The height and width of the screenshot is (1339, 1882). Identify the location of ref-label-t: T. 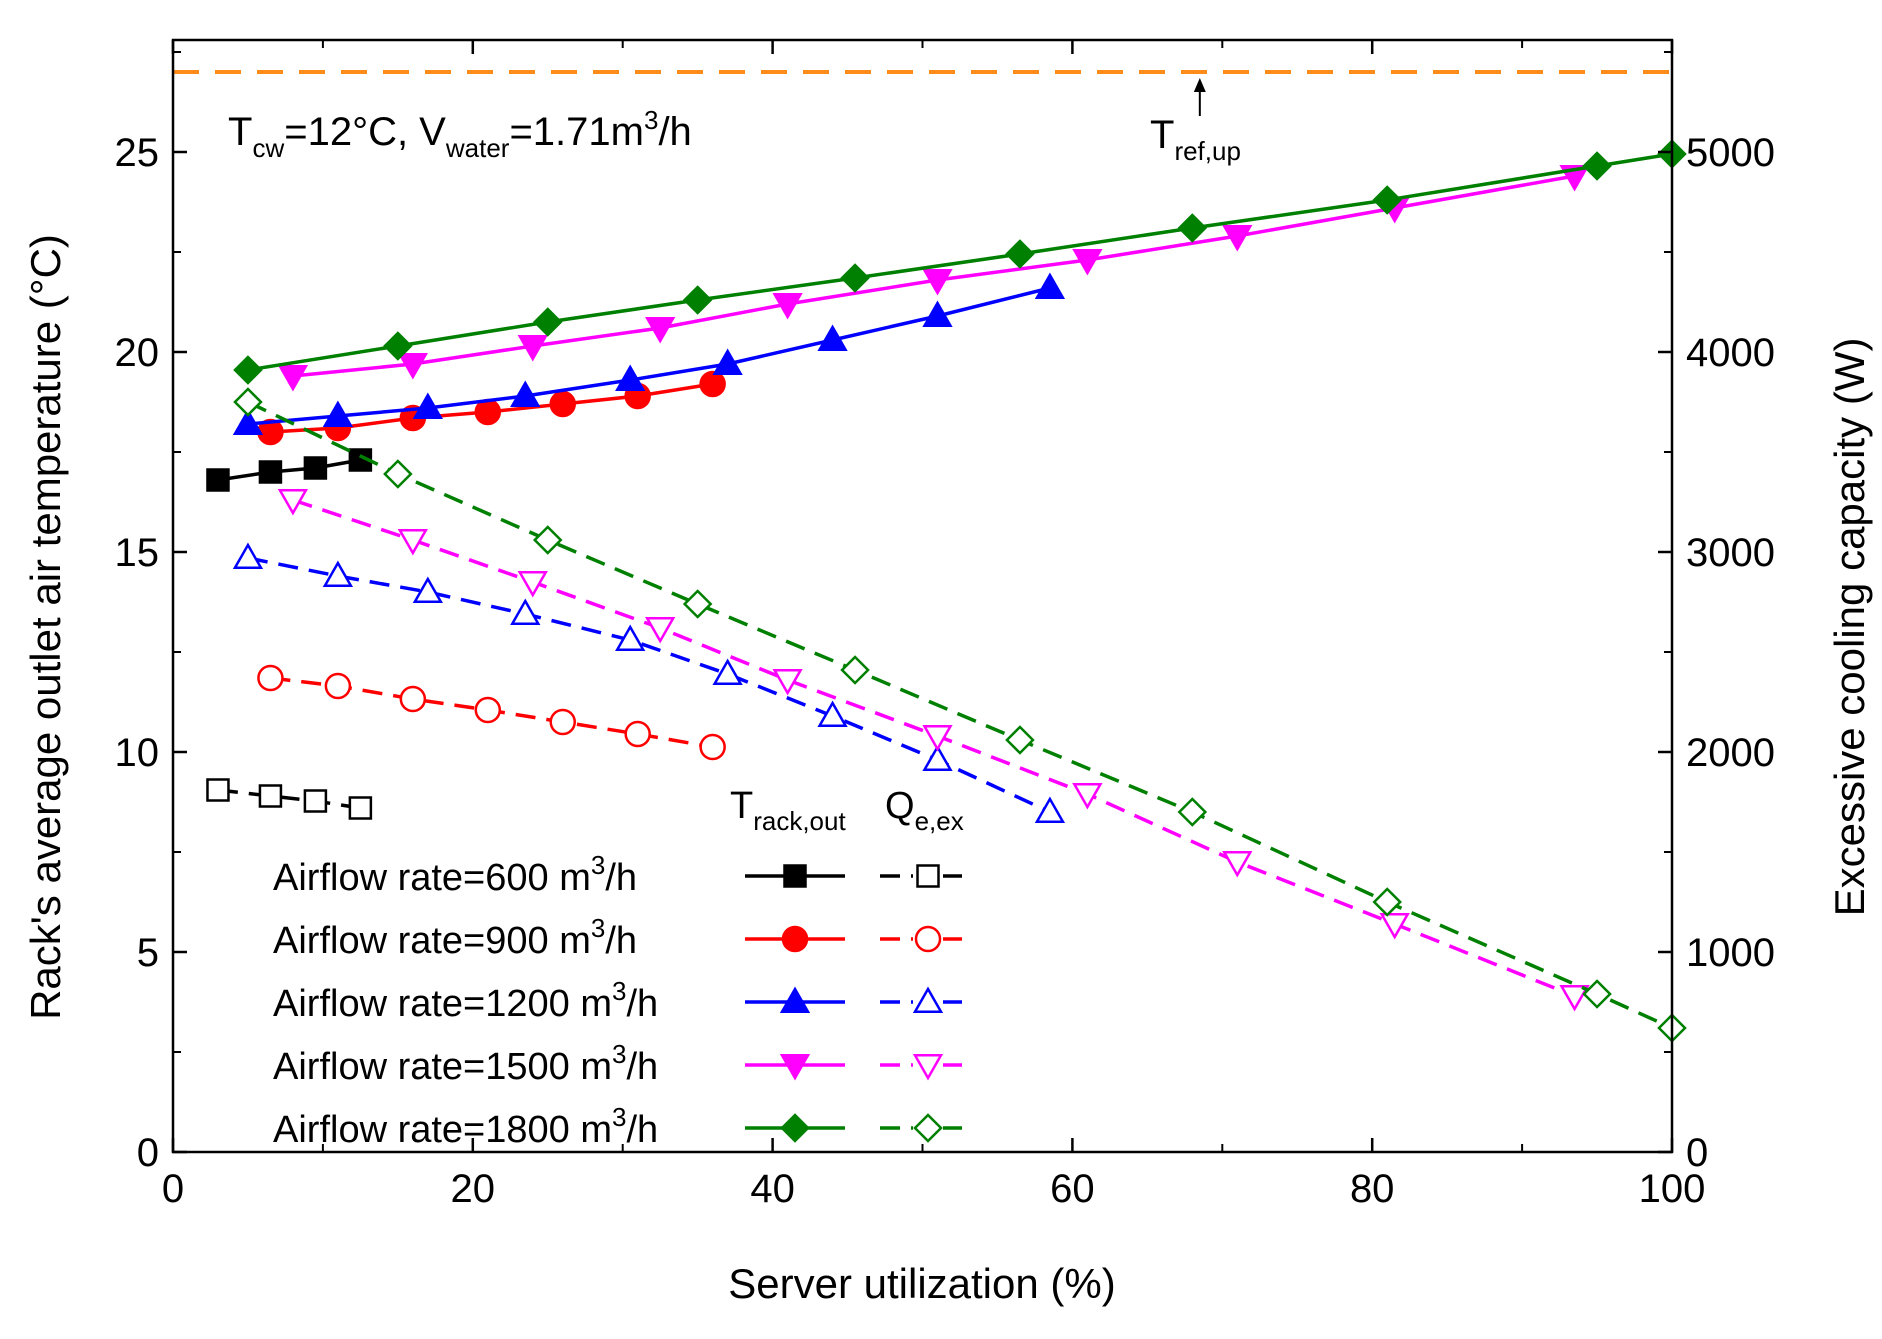
(1162, 135).